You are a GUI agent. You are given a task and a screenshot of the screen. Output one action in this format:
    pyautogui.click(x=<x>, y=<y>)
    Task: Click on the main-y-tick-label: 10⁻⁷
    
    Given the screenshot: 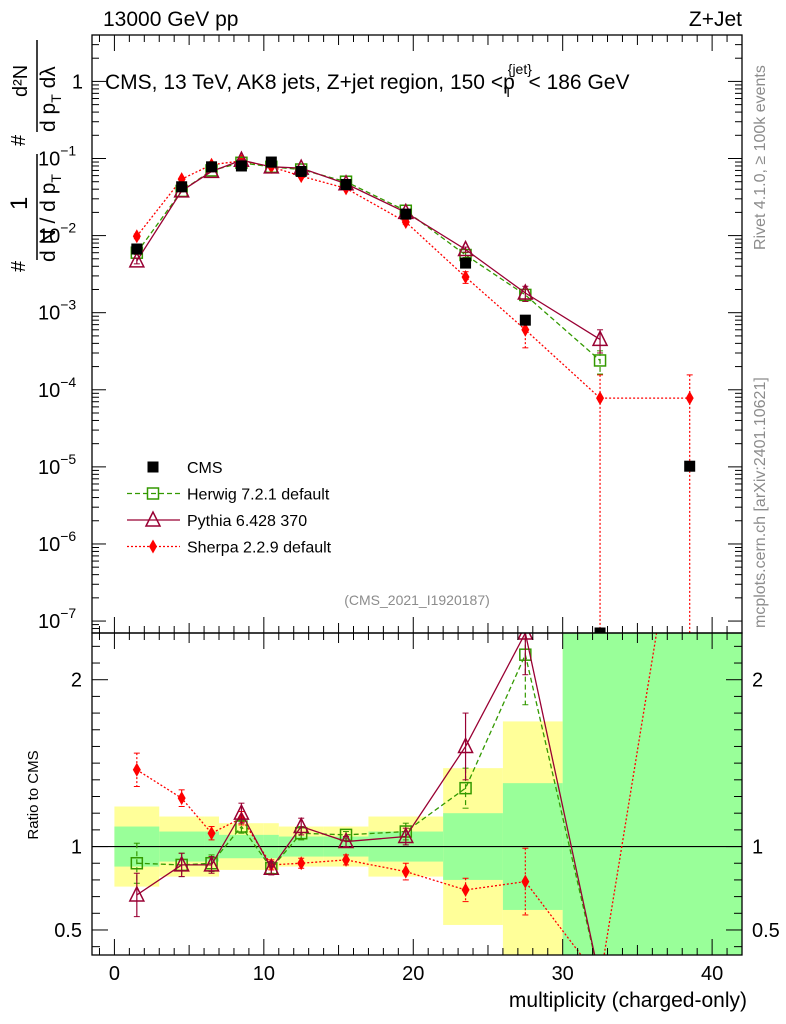 What is the action you would take?
    pyautogui.click(x=57, y=619)
    